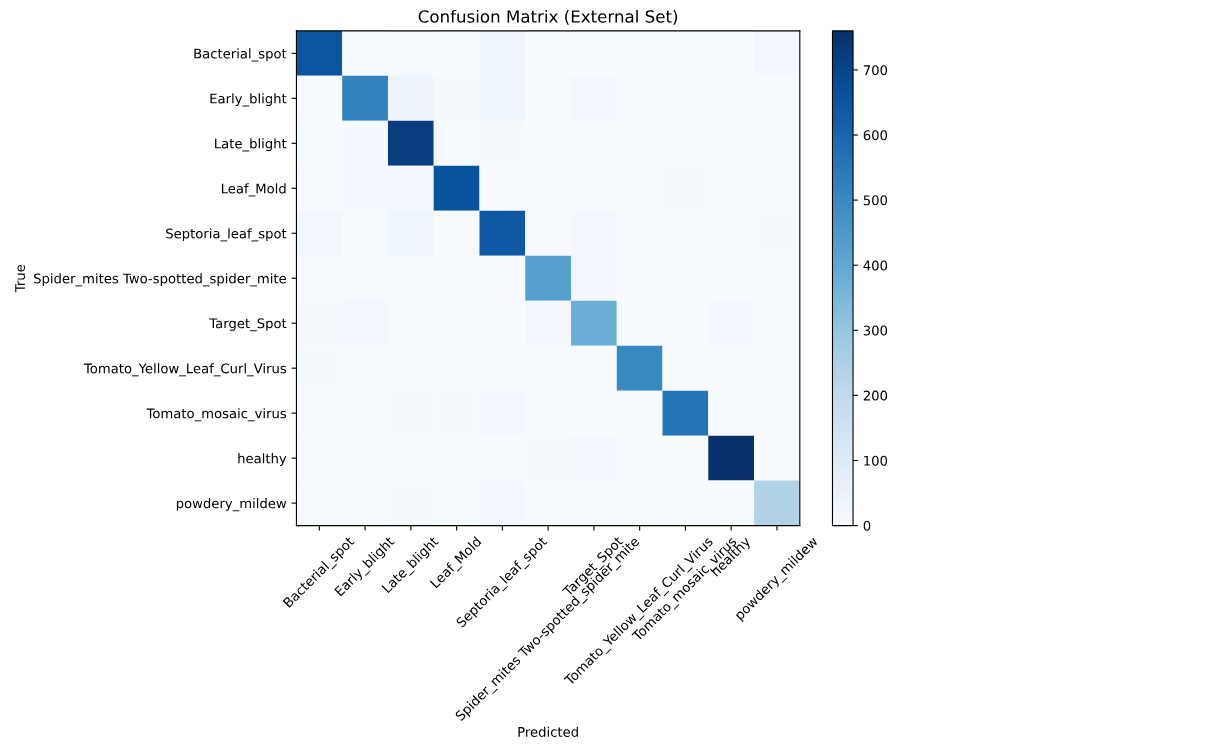 This screenshot has height=753, width=1210. I want to click on color-bar-label: 0, so click(867, 525).